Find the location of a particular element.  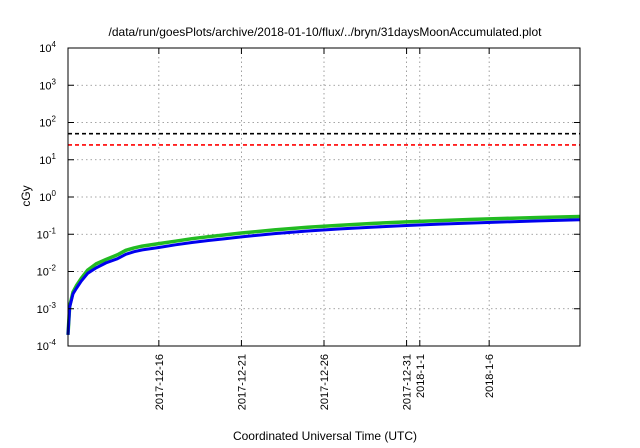

y-tick-label: 10⁻¹ is located at coordinates (47, 233).